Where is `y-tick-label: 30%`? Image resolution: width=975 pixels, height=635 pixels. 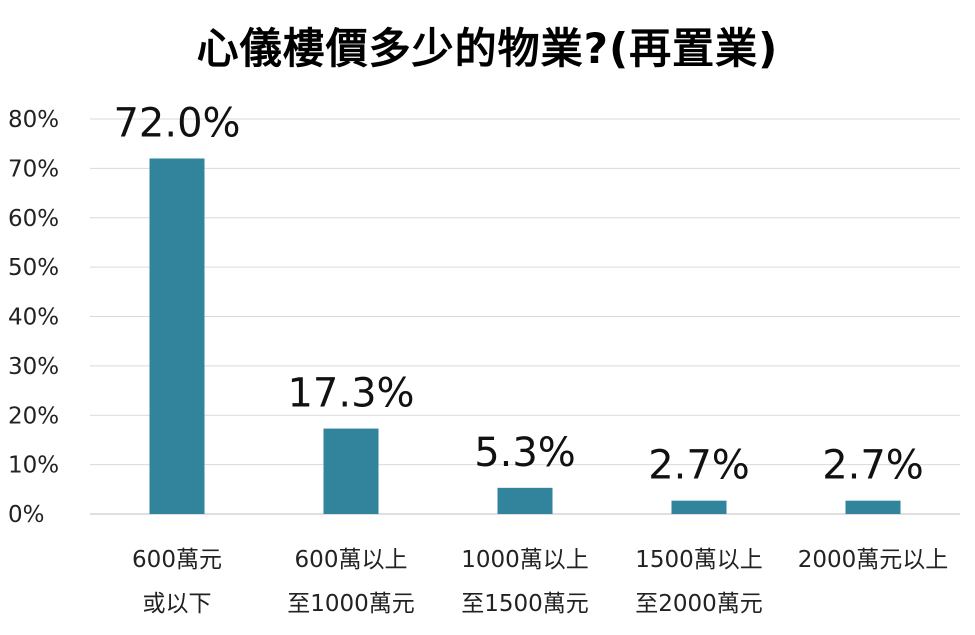 y-tick-label: 30% is located at coordinates (33, 367).